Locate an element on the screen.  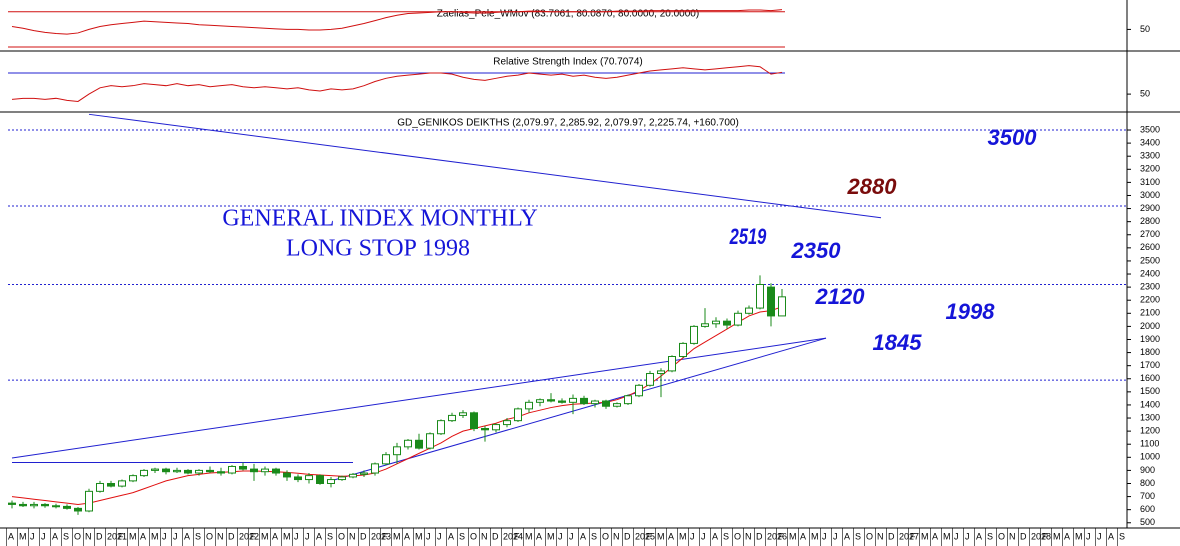
y-tick-label: 2400 is located at coordinates (1150, 273).